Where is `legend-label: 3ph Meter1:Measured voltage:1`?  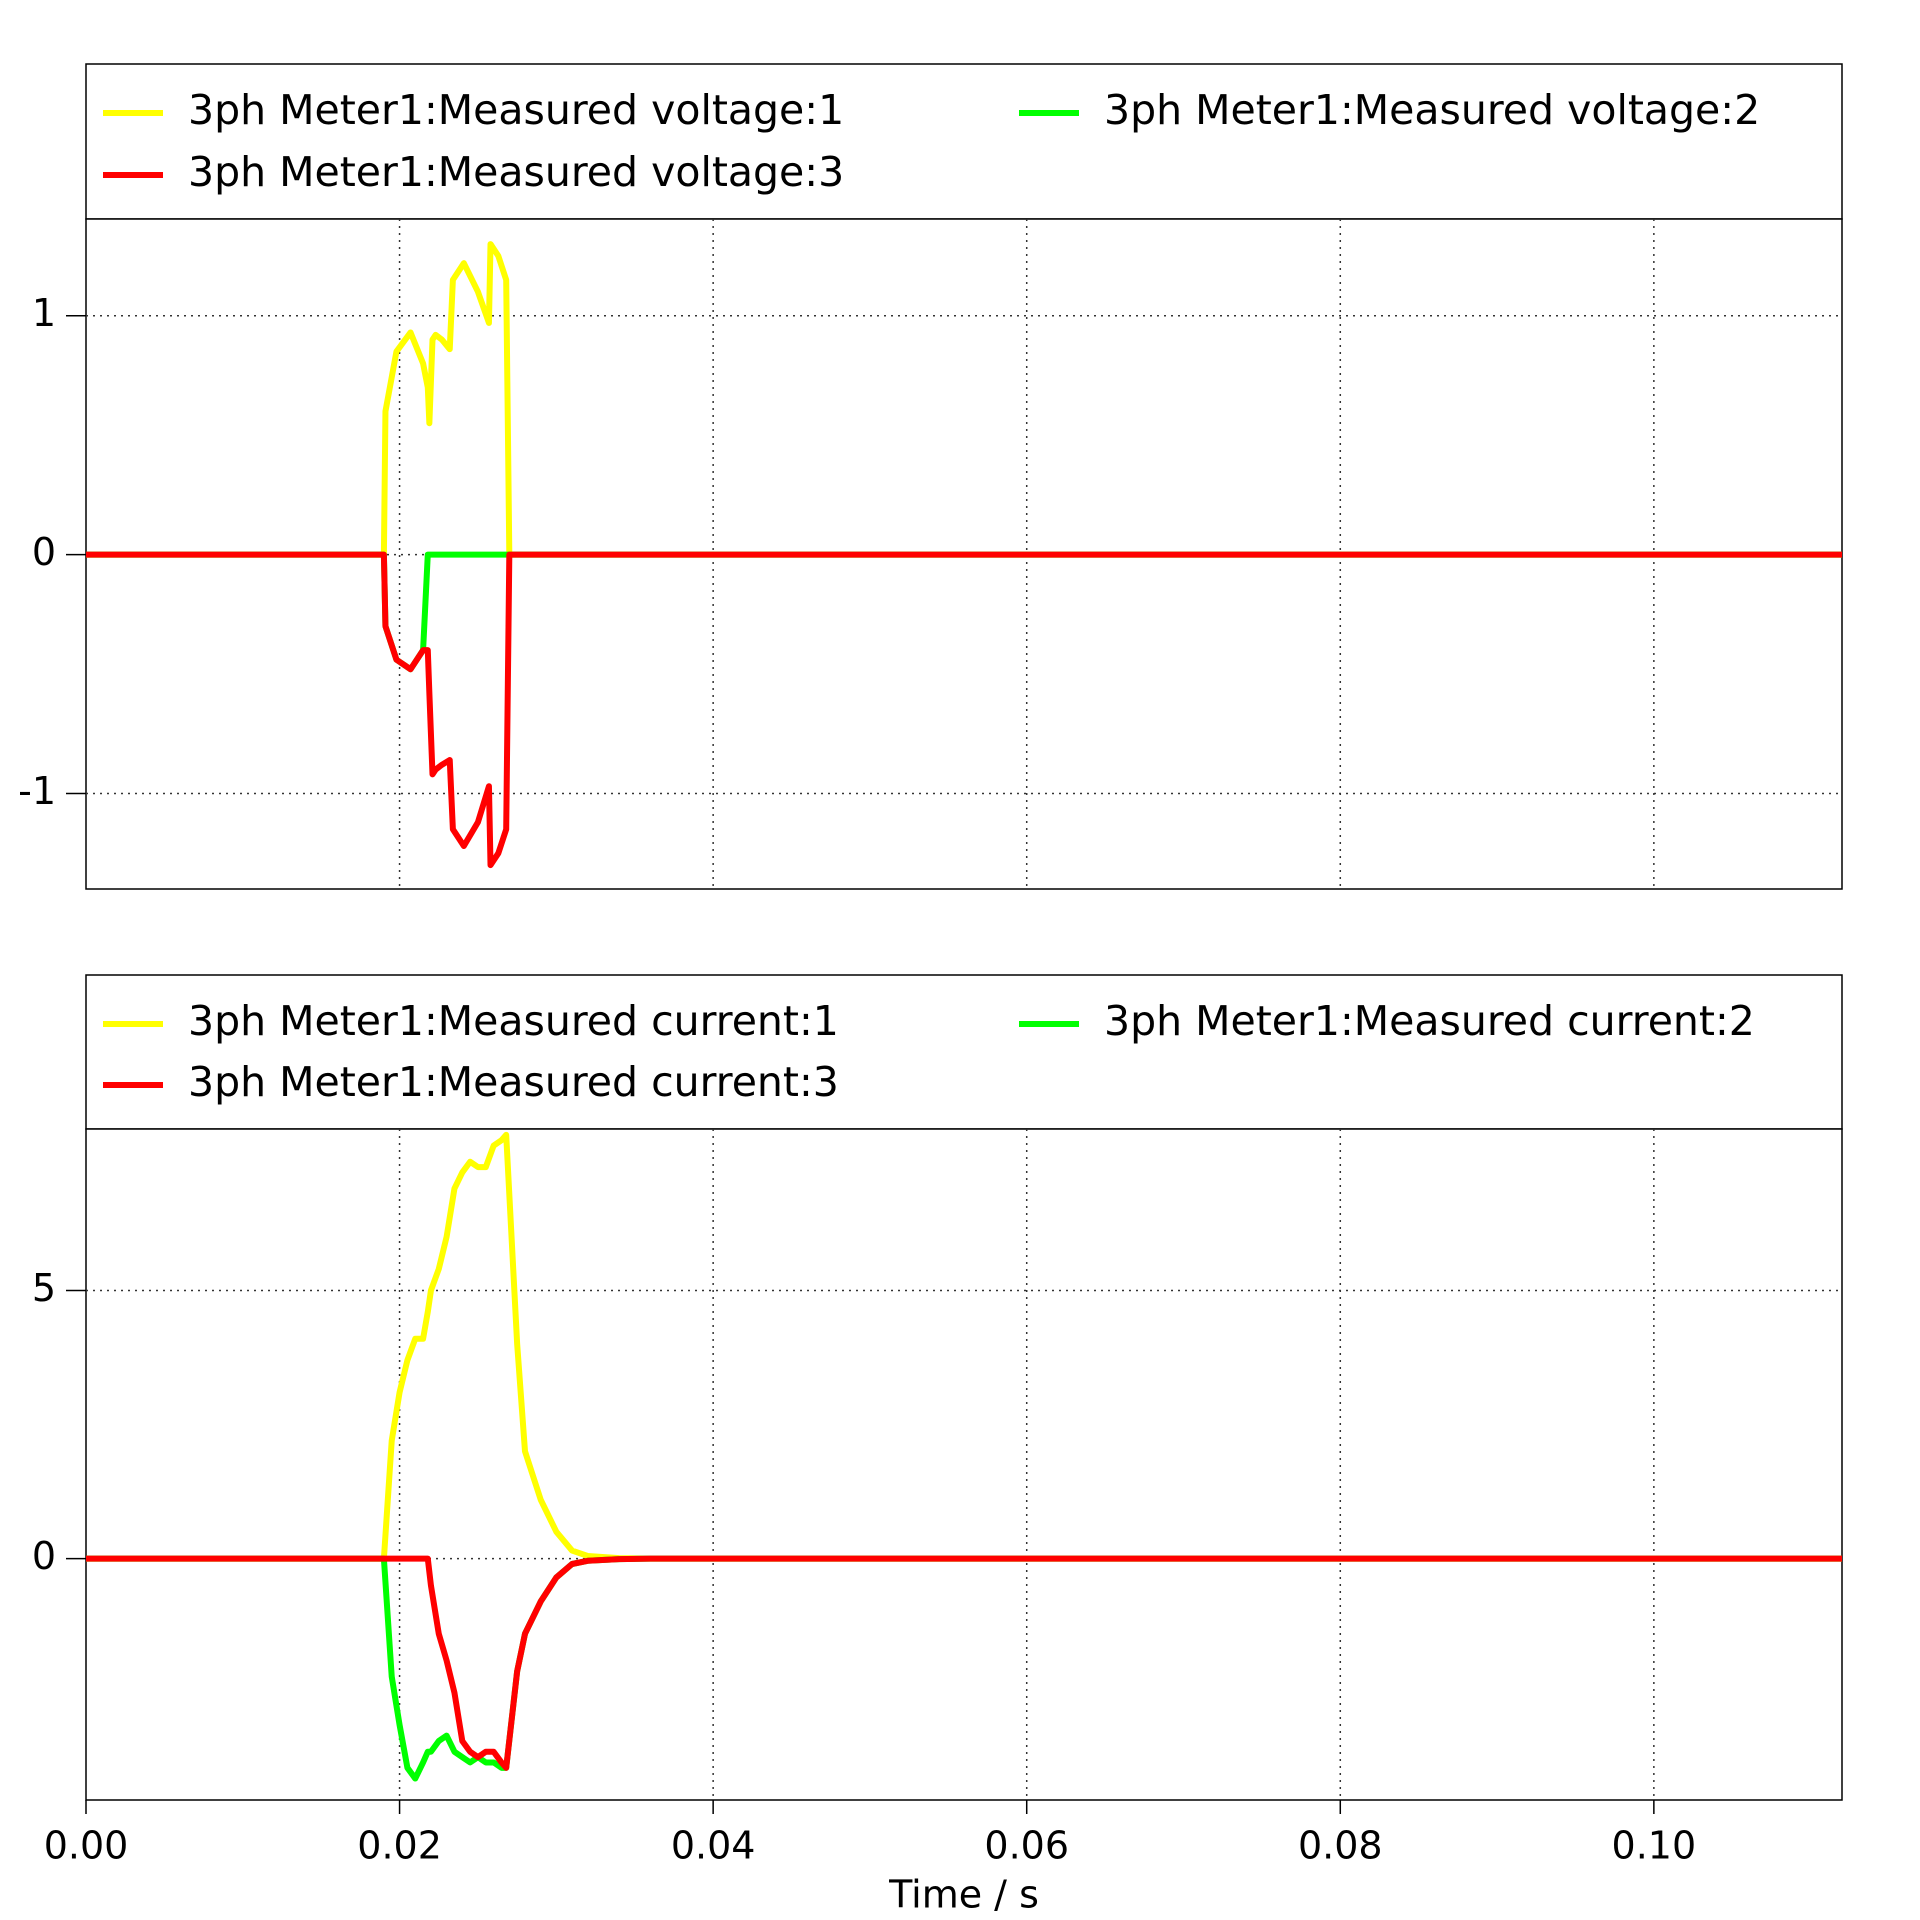
legend-label: 3ph Meter1:Measured voltage:1 is located at coordinates (516, 110).